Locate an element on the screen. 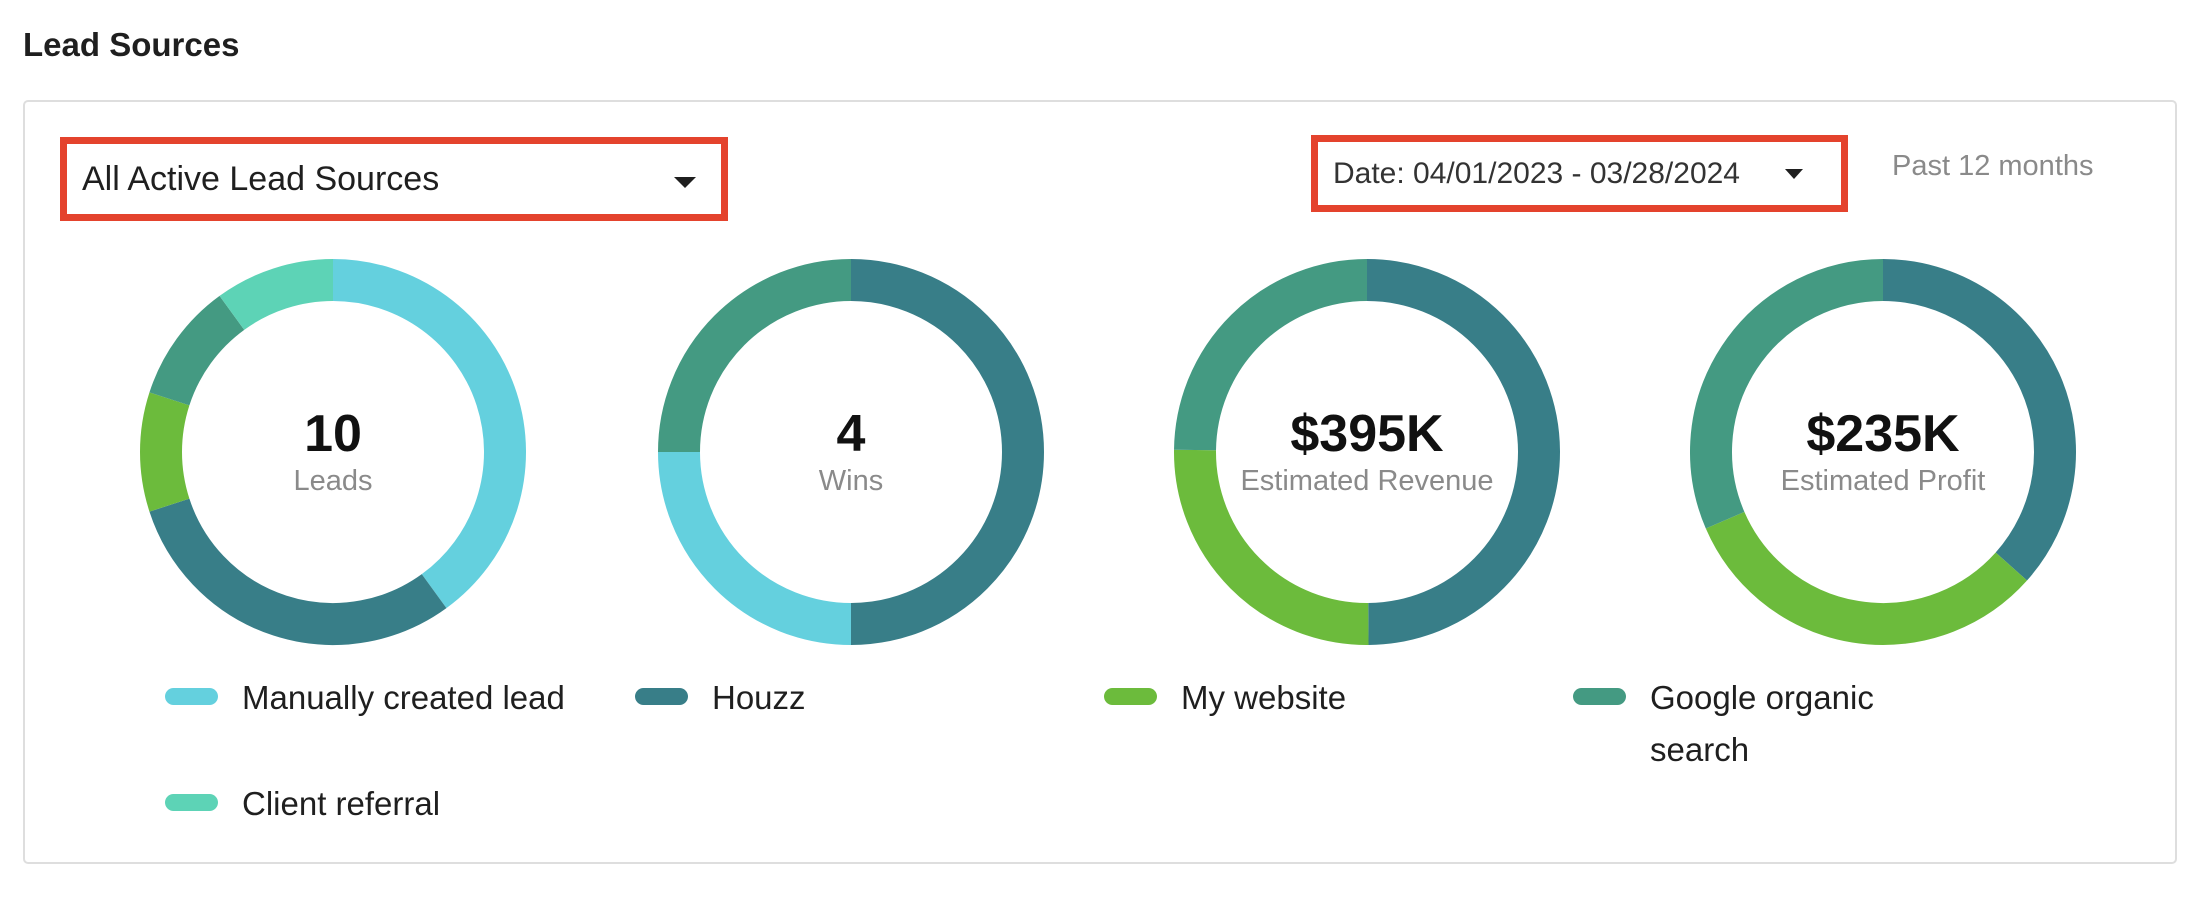 This screenshot has width=2206, height=912. legend-item-client-referral: Client referral is located at coordinates (302, 804).